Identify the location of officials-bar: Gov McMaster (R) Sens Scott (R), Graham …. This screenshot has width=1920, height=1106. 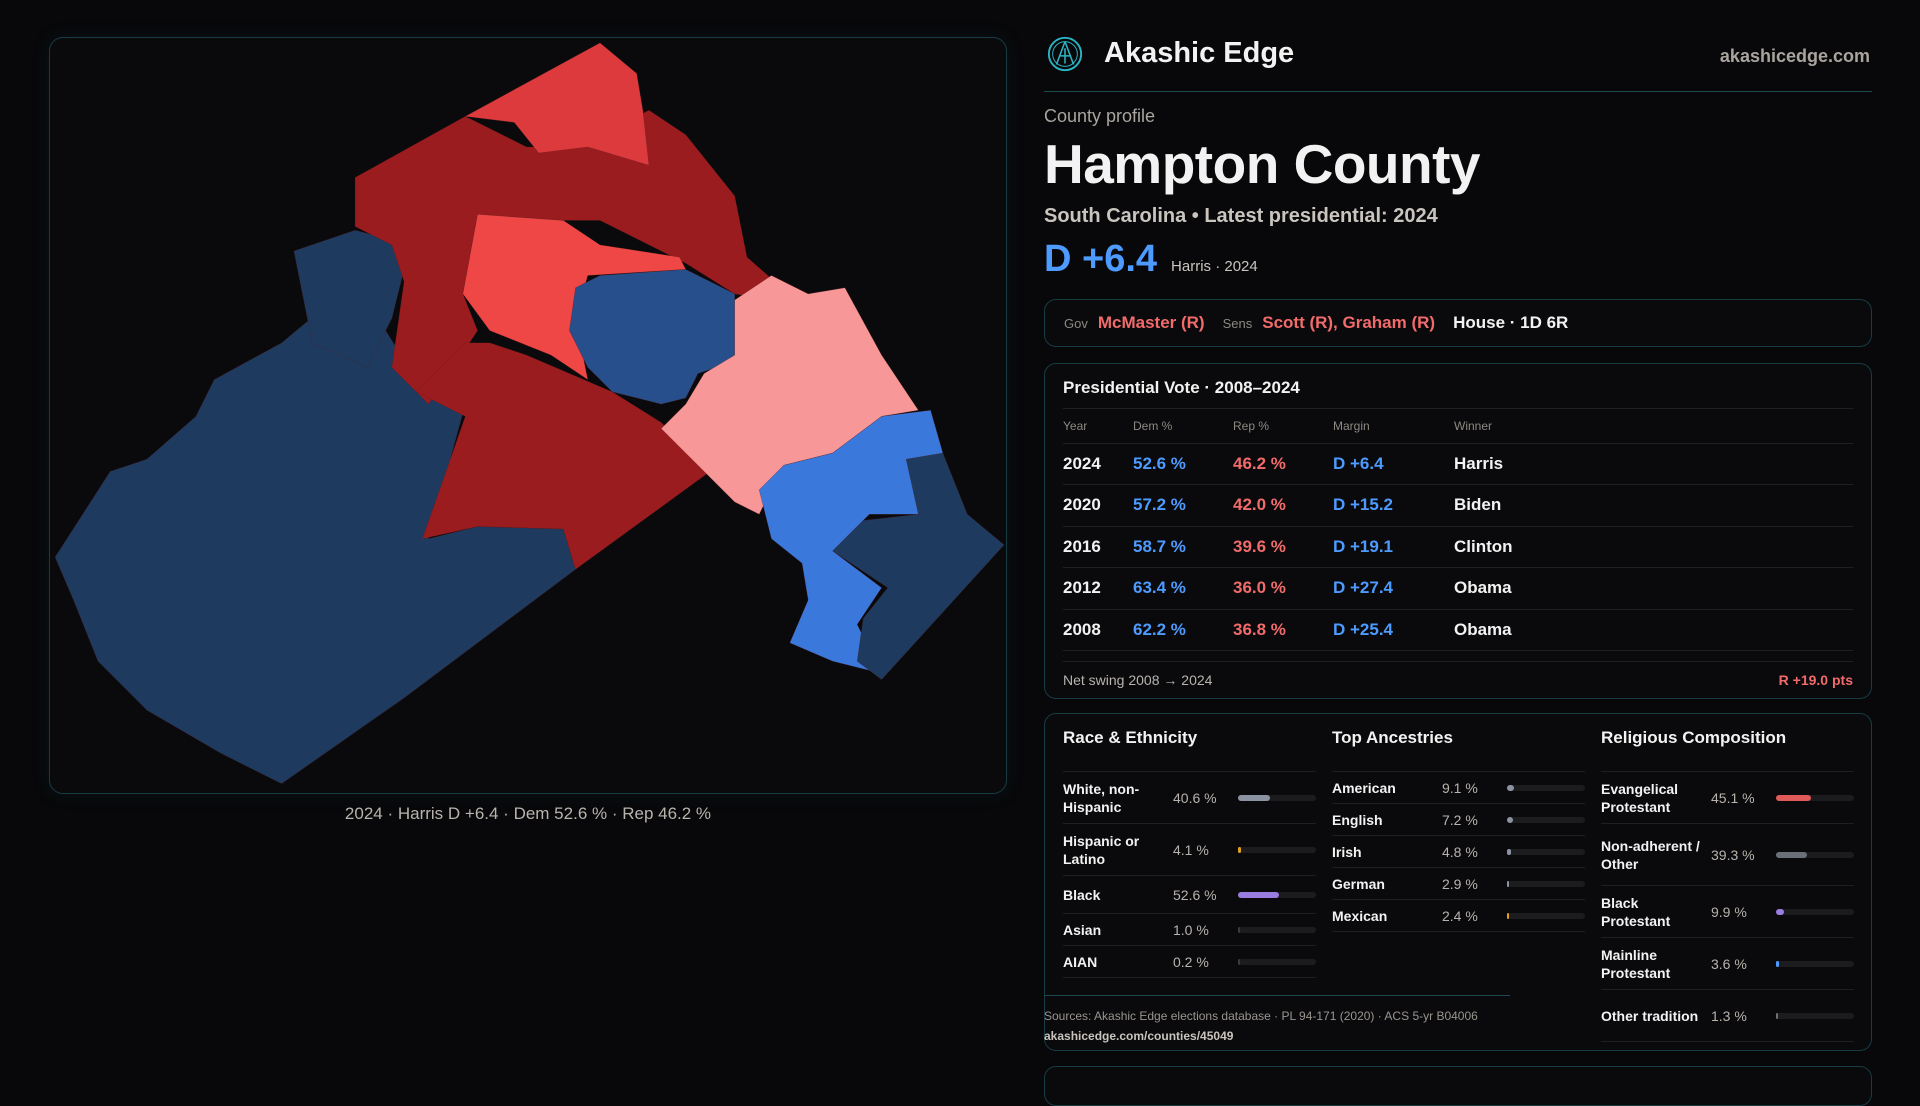
(1458, 323).